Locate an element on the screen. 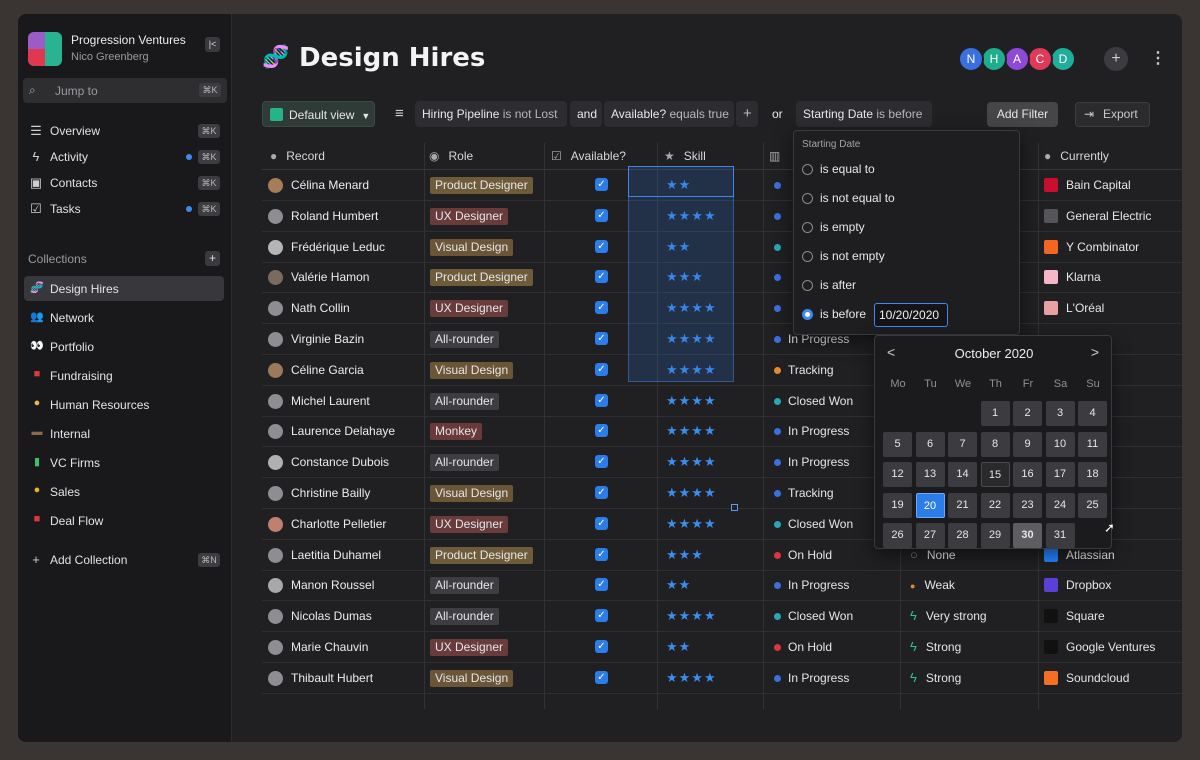  calendar-day: 19 is located at coordinates (897, 505).